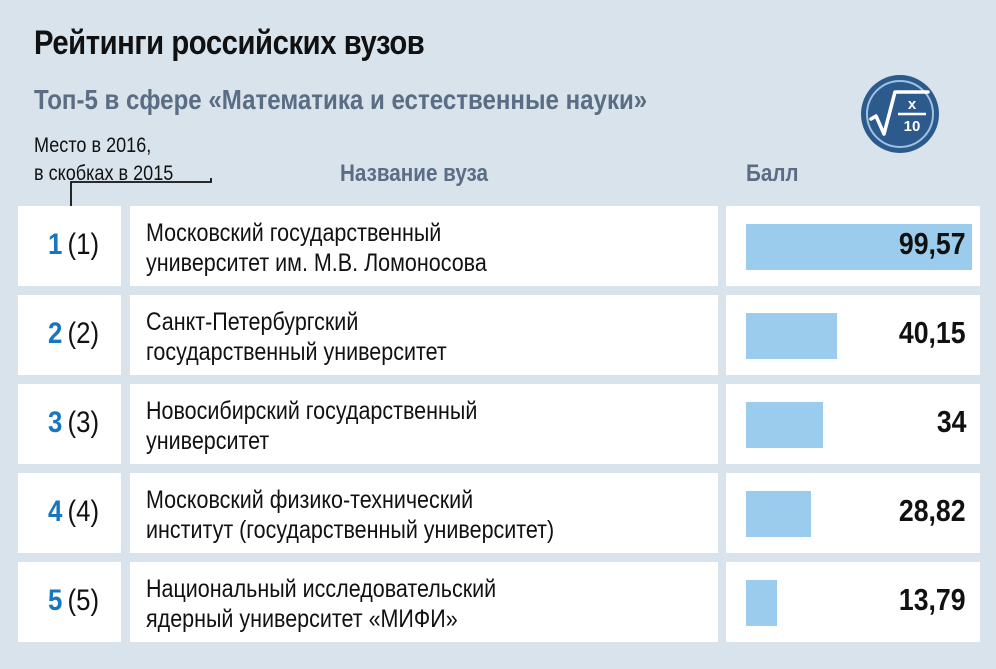  I want to click on university-name-line2: университет им. М.В. Ломоносова, so click(316, 263).